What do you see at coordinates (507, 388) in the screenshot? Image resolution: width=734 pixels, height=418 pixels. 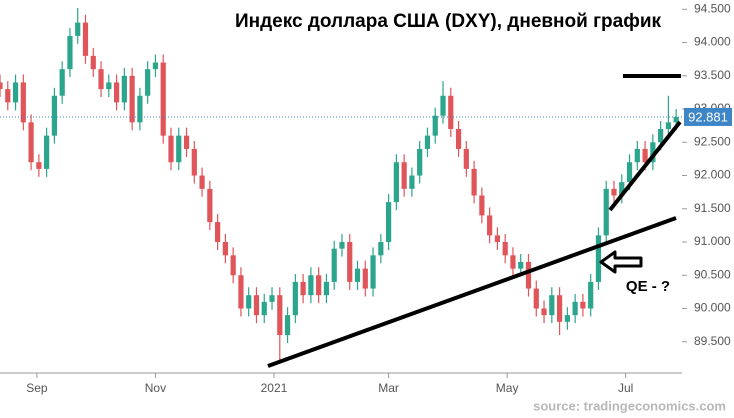 I see `x-tick-label: May` at bounding box center [507, 388].